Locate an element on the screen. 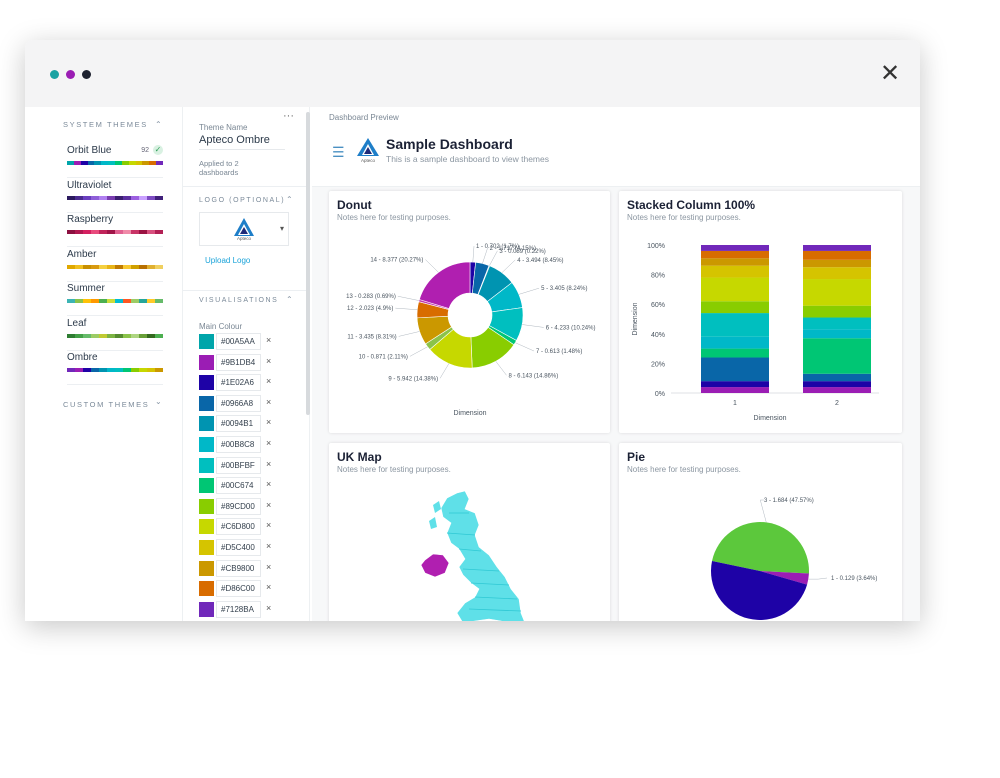 The width and height of the screenshot is (1000, 778). y-axis-label: Dimension is located at coordinates (635, 318).